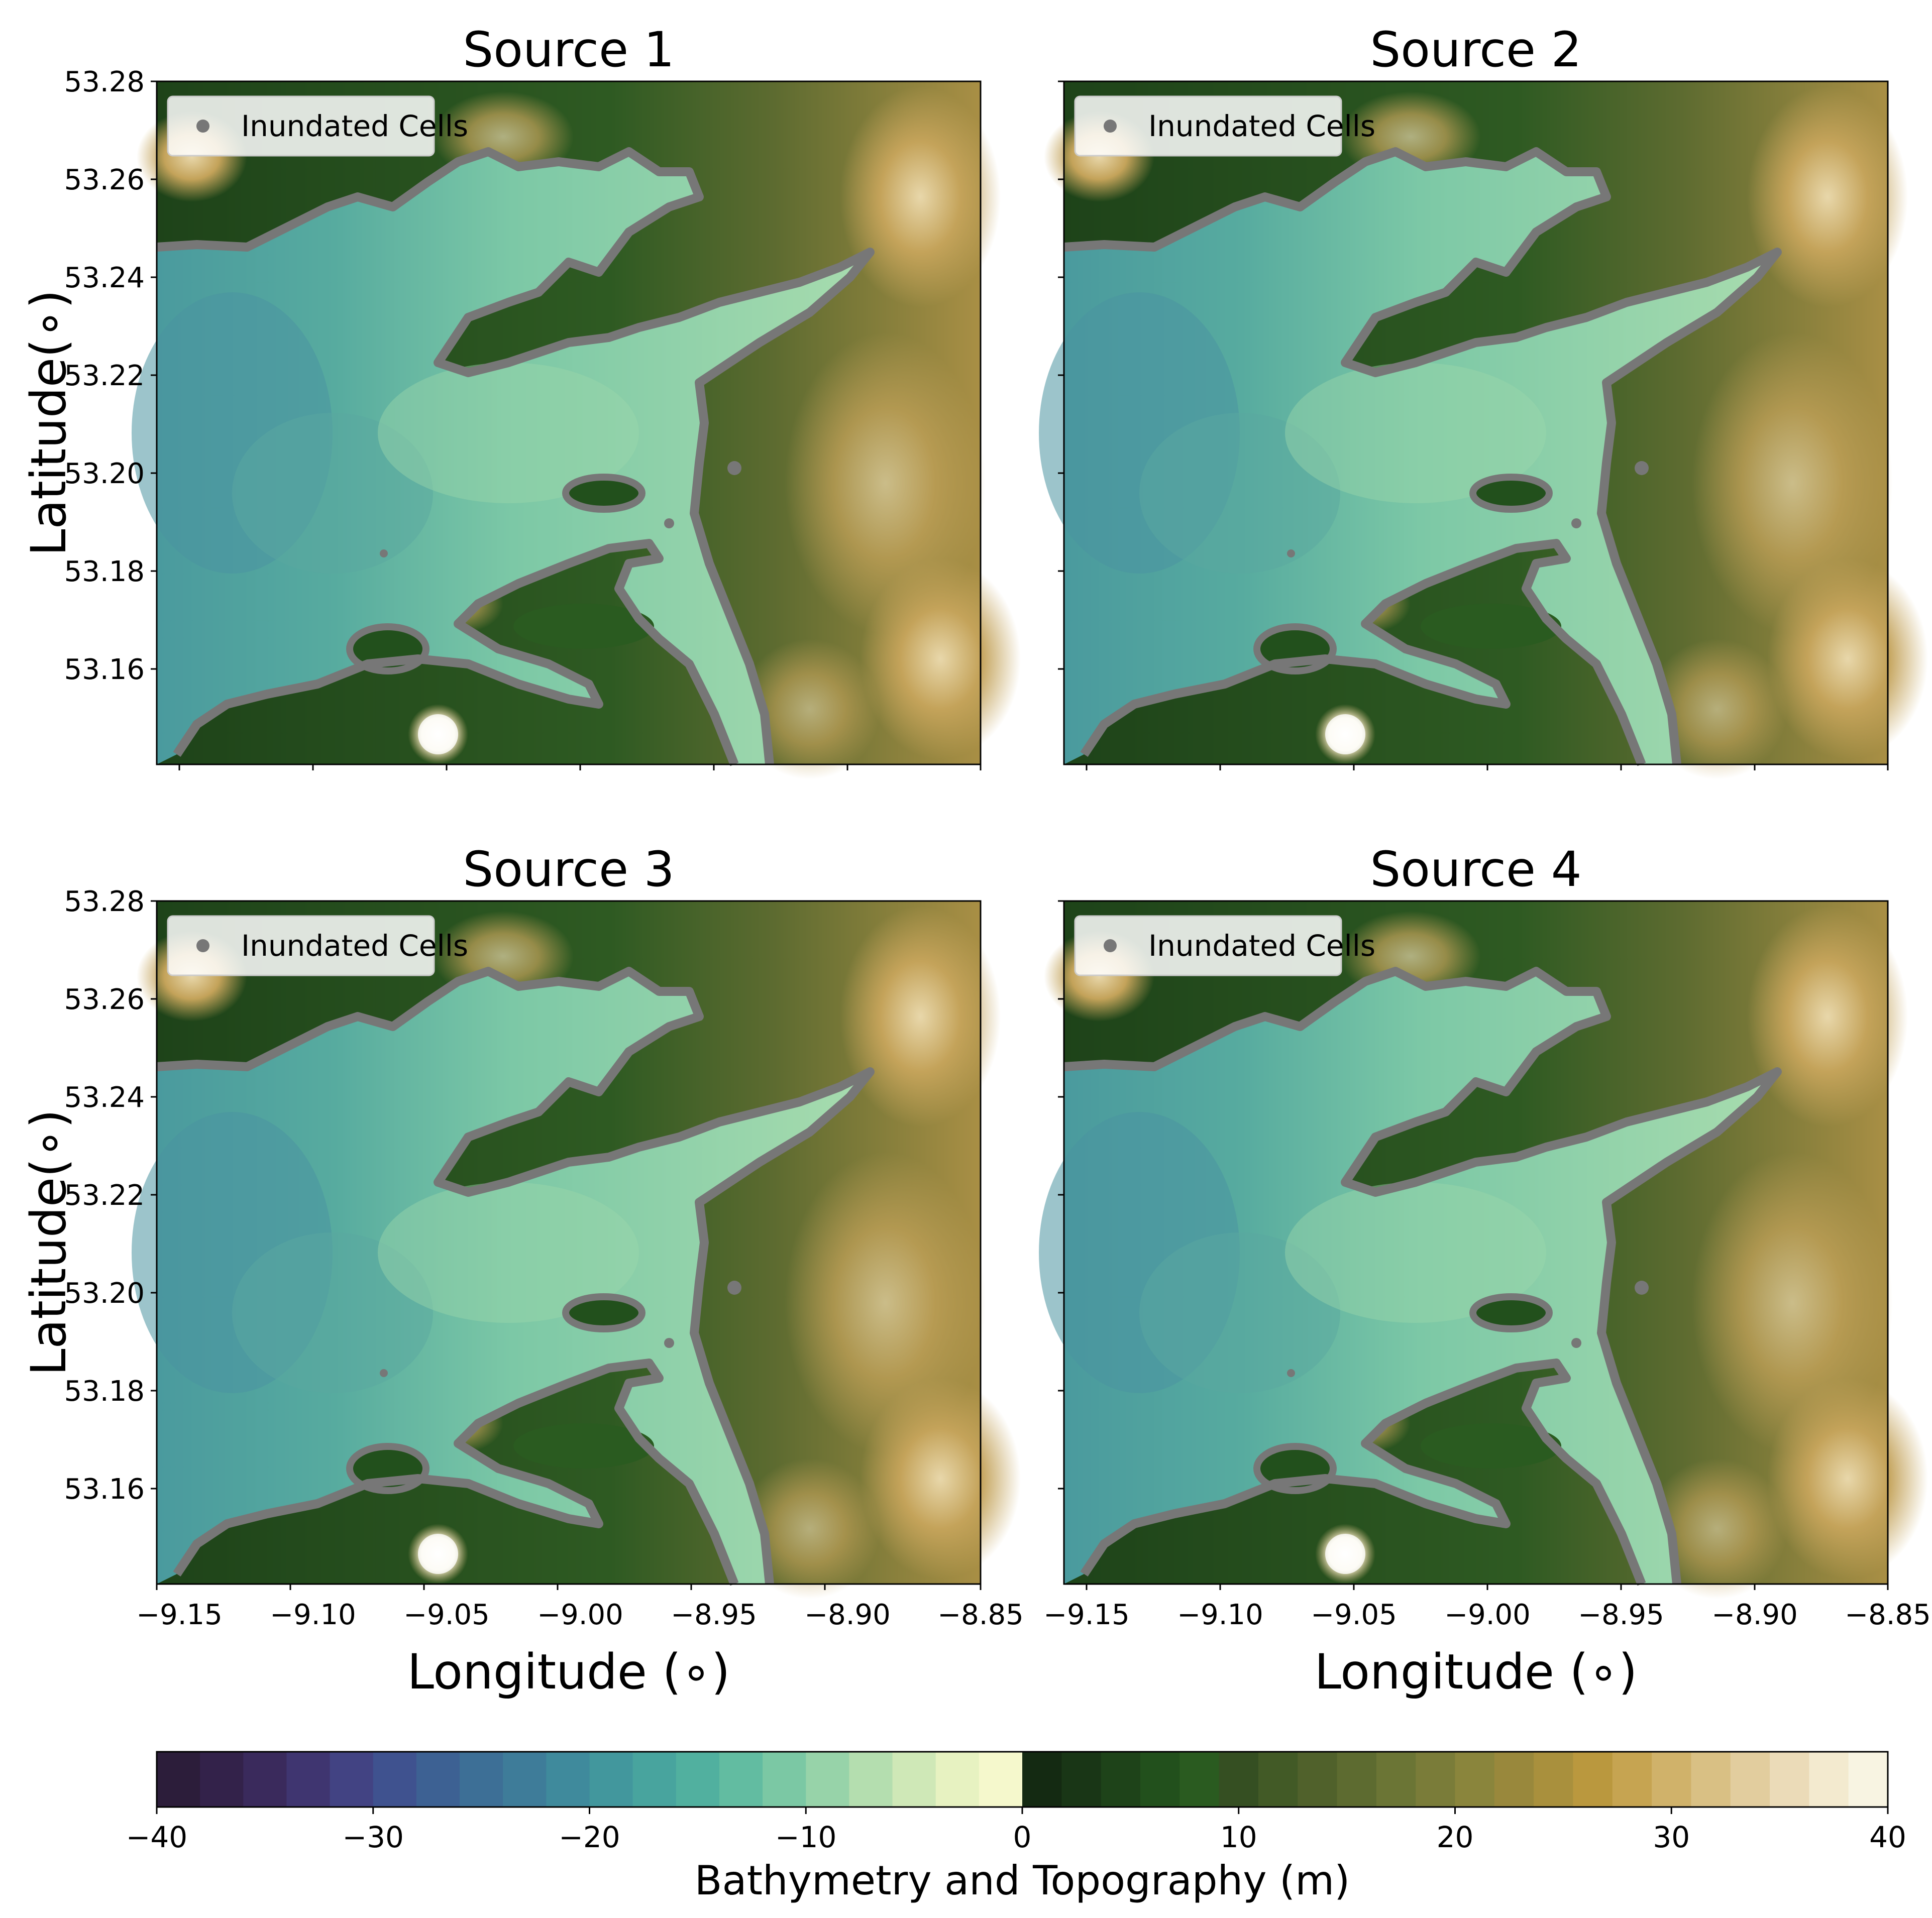 Image resolution: width=1932 pixels, height=1918 pixels. Describe the element at coordinates (1621, 1615) in the screenshot. I see `x-tick-label: −8.95` at that location.